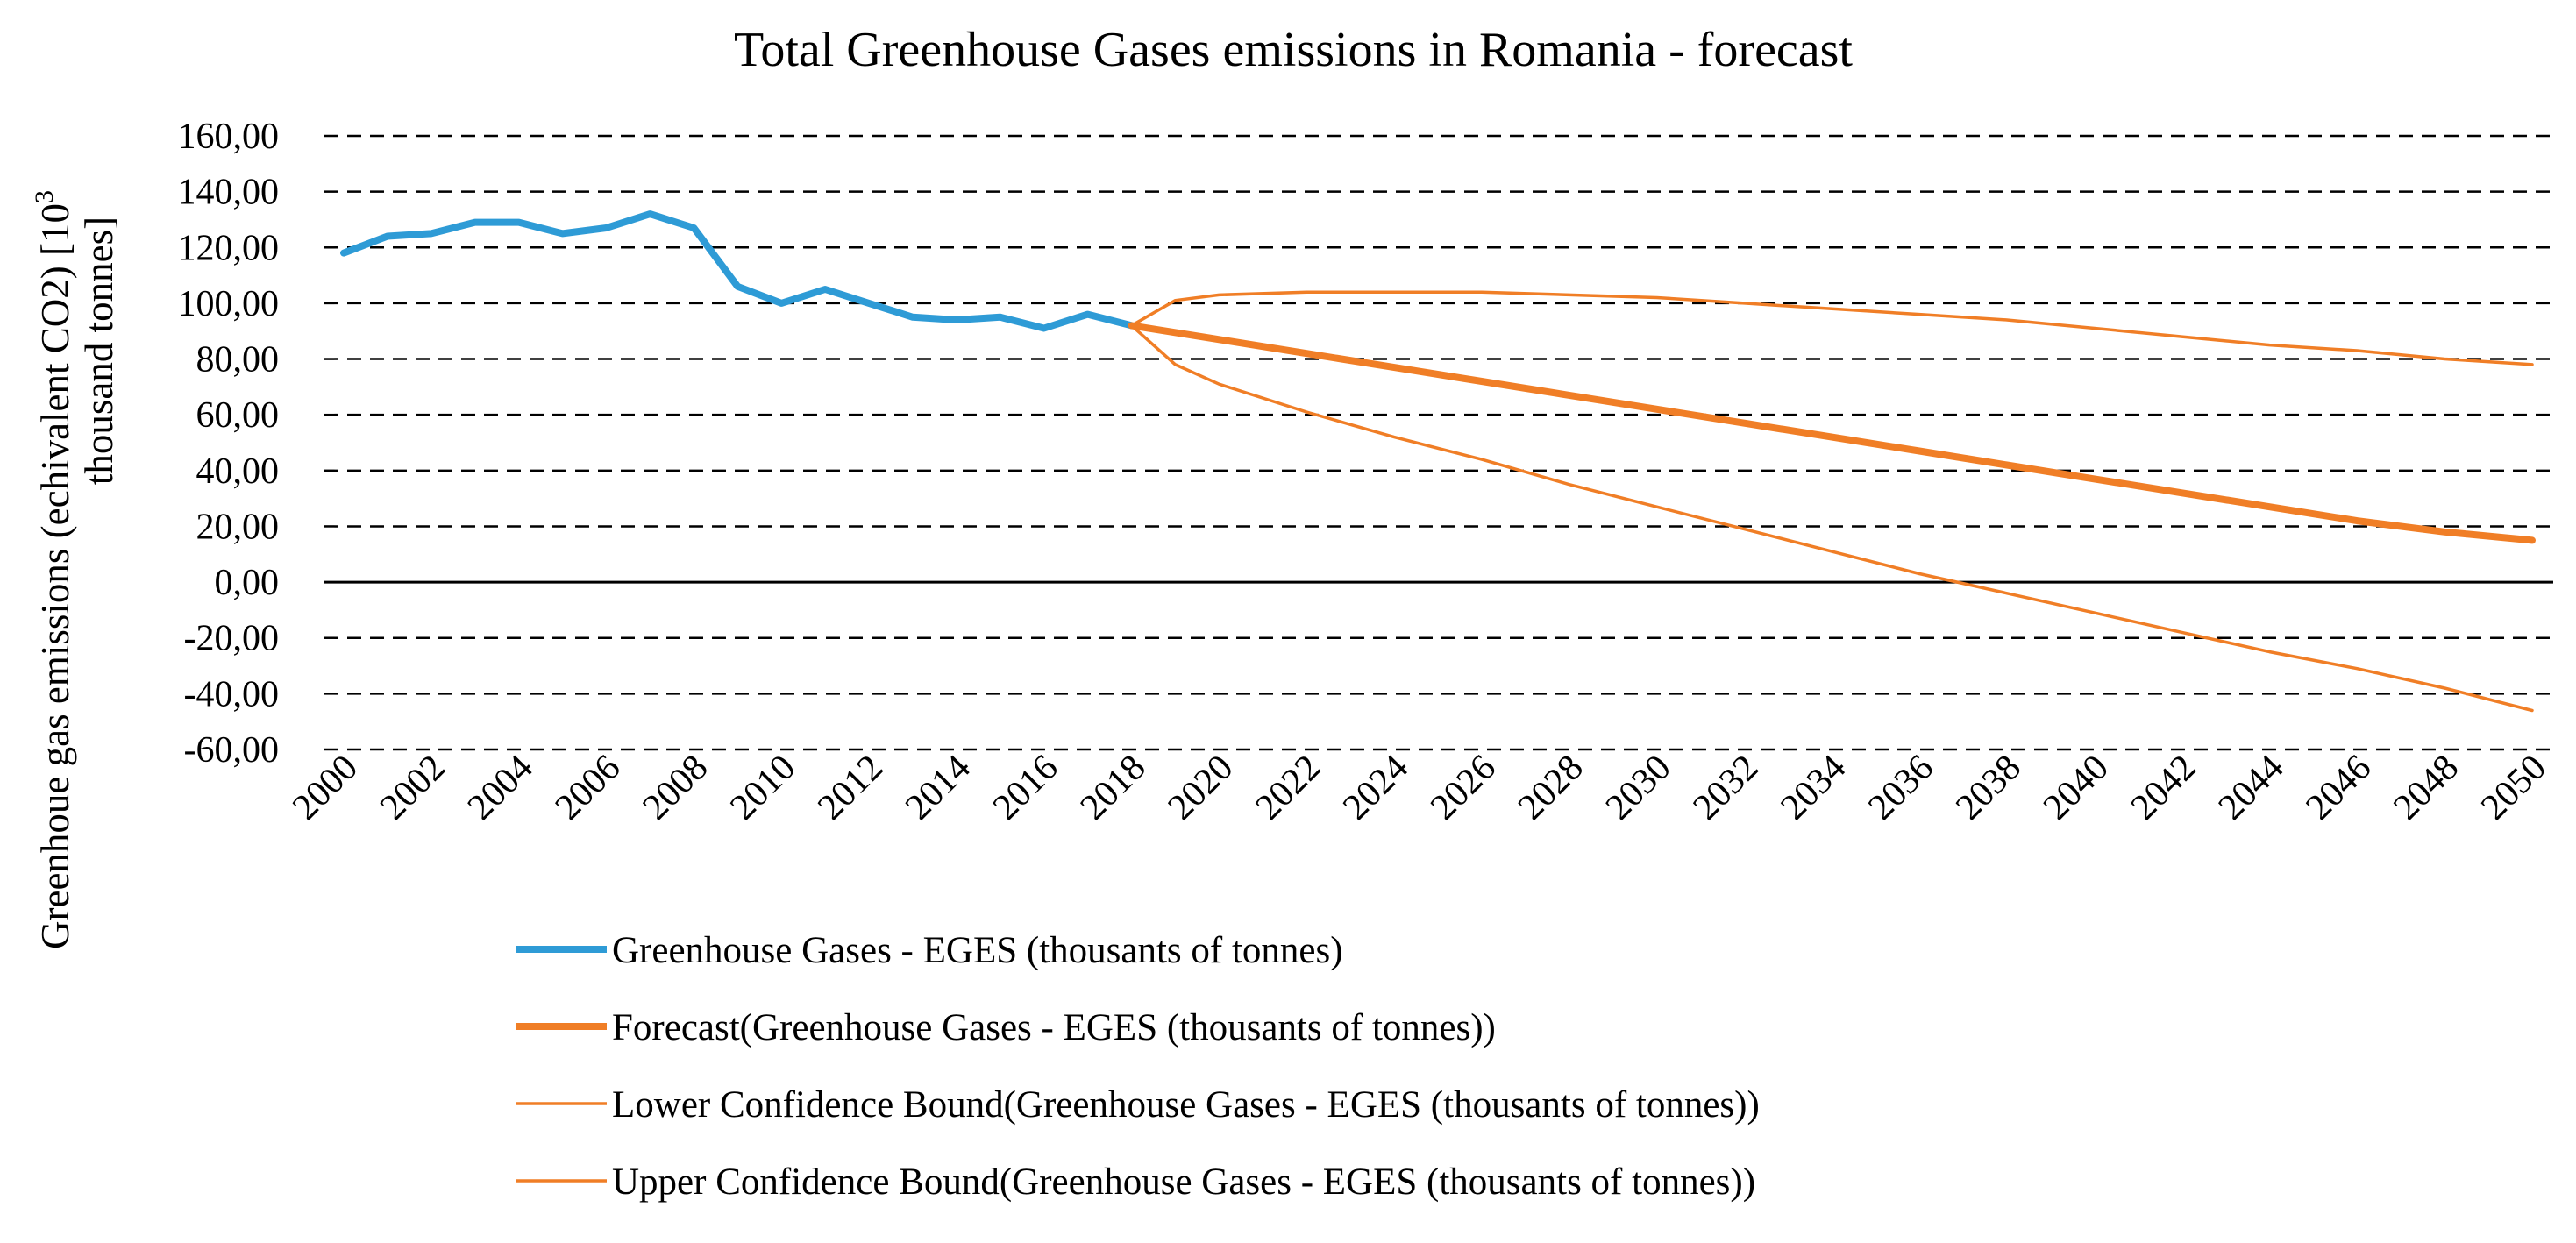 The height and width of the screenshot is (1243, 2576). I want to click on x-tick-label: 2004, so click(500, 788).